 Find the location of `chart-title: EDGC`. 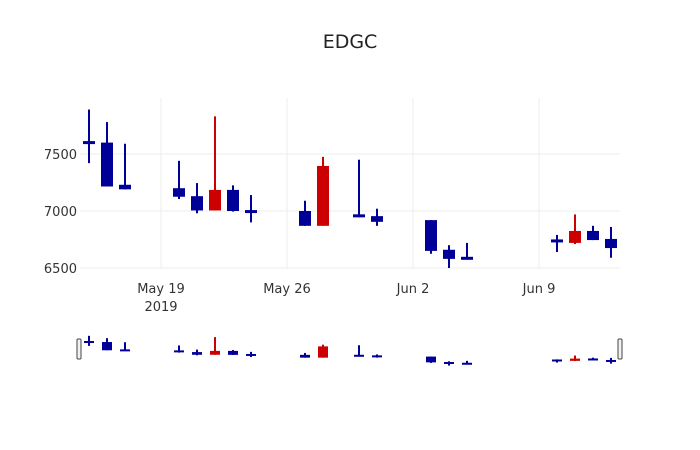

chart-title: EDGC is located at coordinates (350, 42).